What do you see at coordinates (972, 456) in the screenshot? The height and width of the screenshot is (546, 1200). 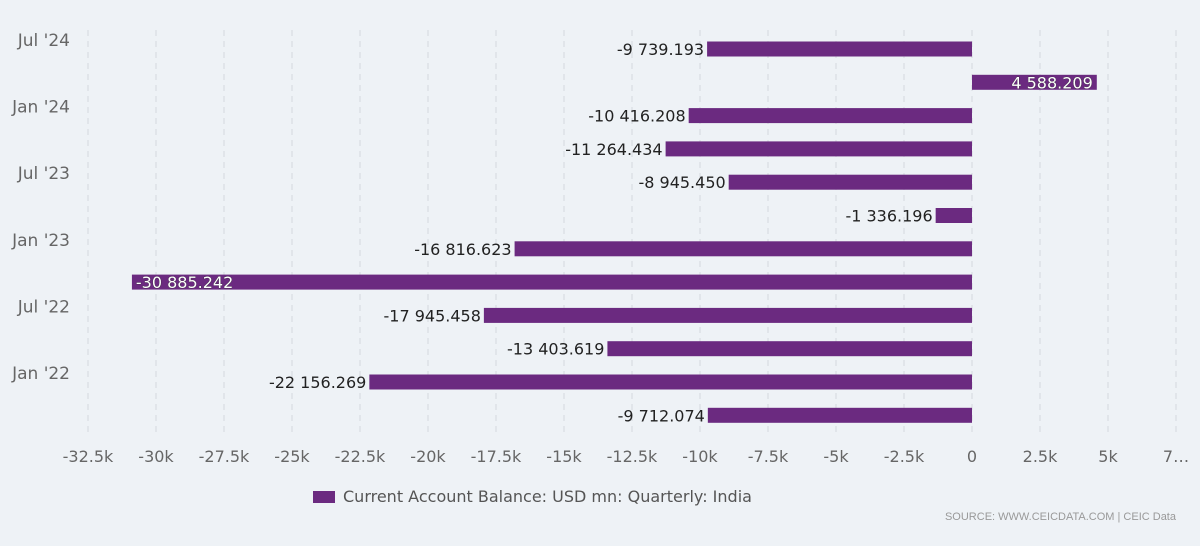 I see `x-tick-label: 0` at bounding box center [972, 456].